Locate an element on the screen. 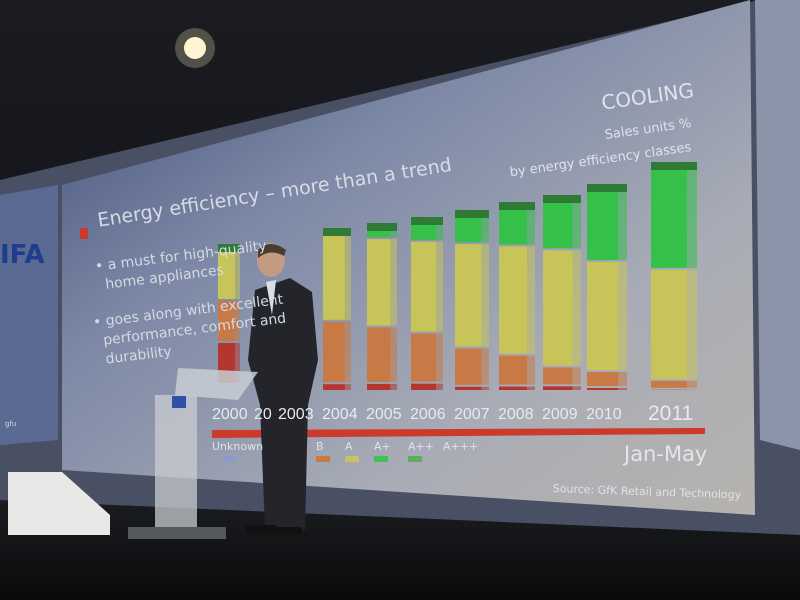  year-label: 2003 is located at coordinates (296, 414).